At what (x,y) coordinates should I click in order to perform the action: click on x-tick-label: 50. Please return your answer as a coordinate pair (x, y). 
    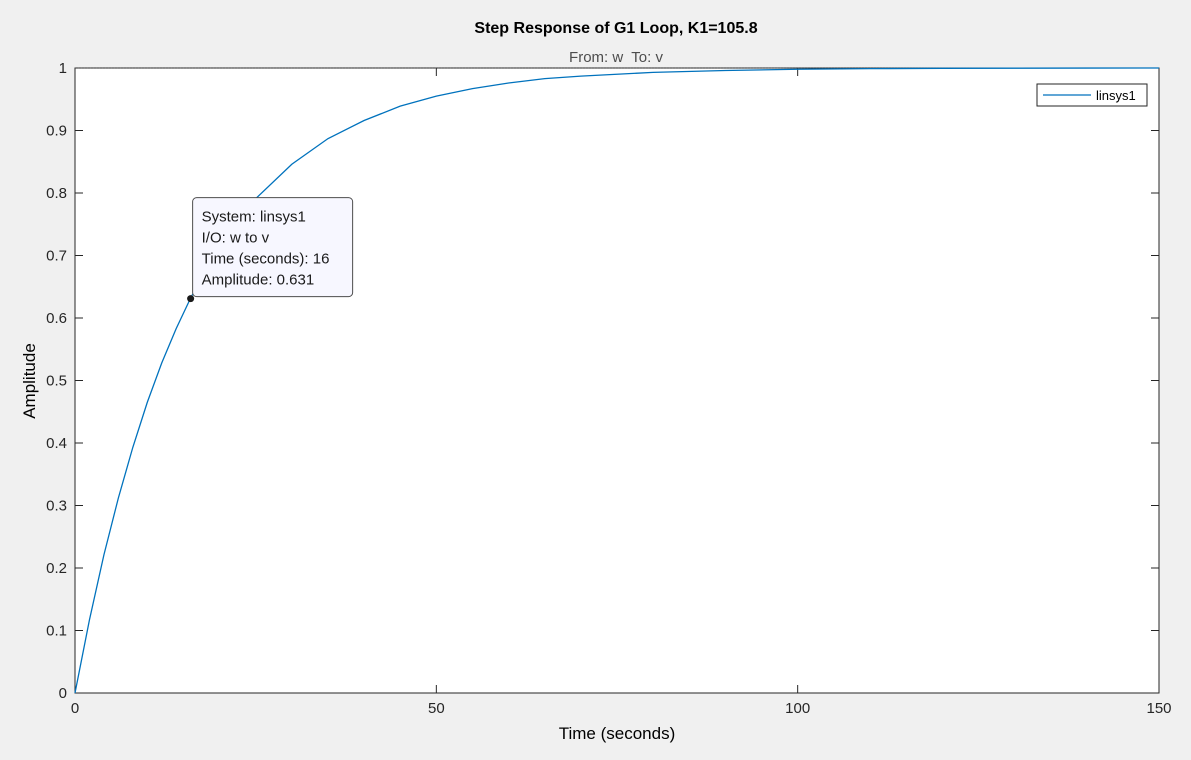
    Looking at the image, I should click on (436, 708).